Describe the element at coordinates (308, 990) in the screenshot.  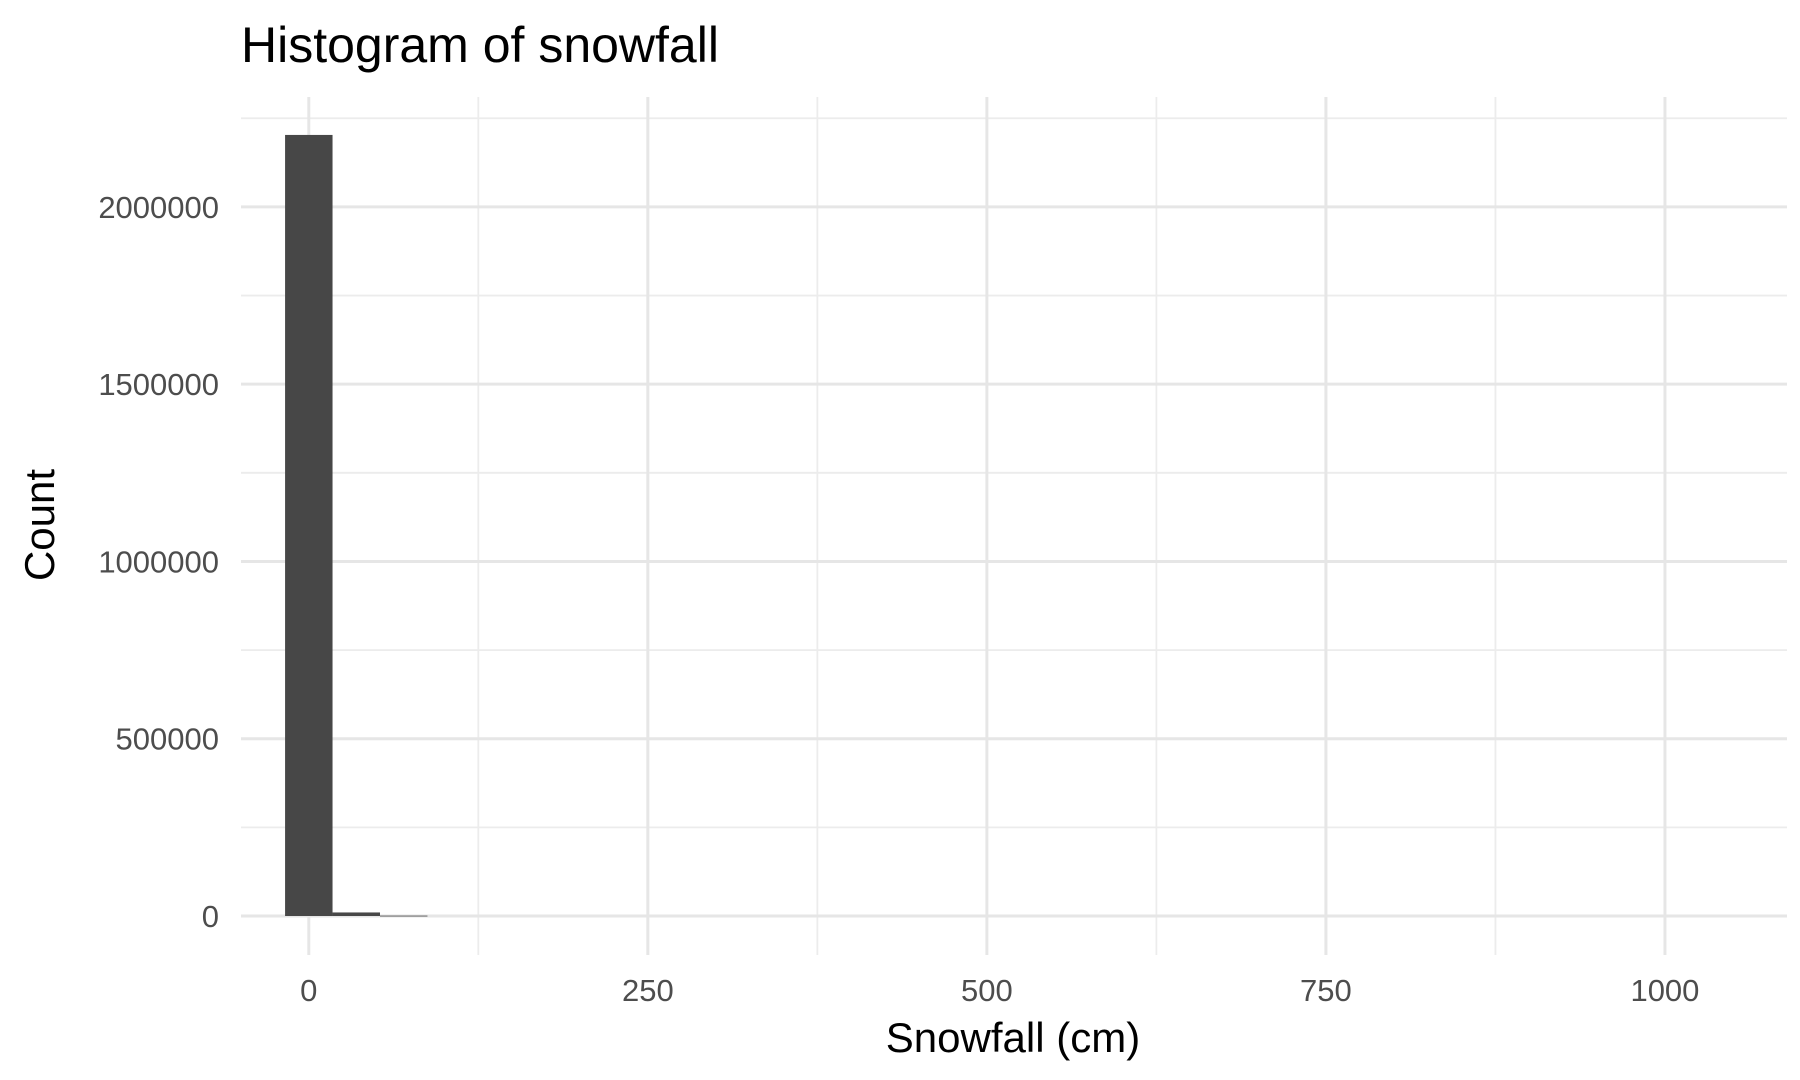
I see `x-tick-label: 0` at that location.